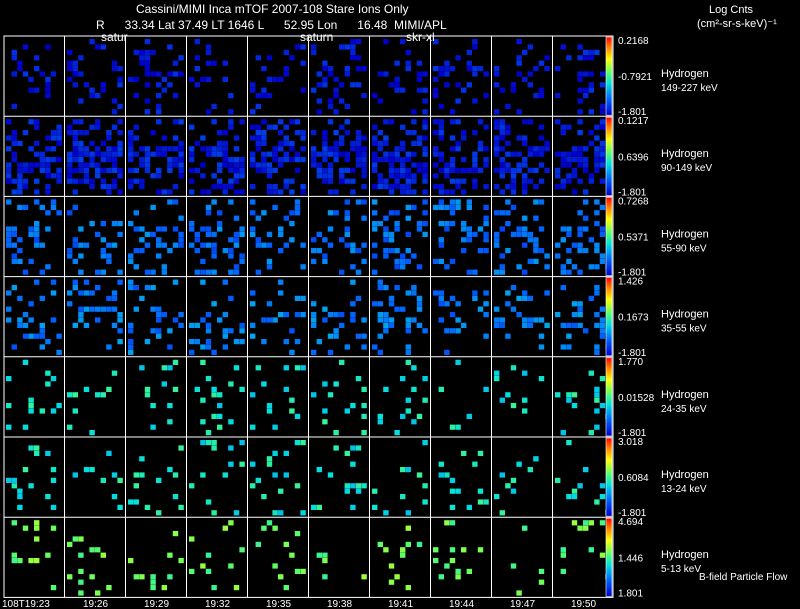  I want to click on colorbar, so click(609, 557).